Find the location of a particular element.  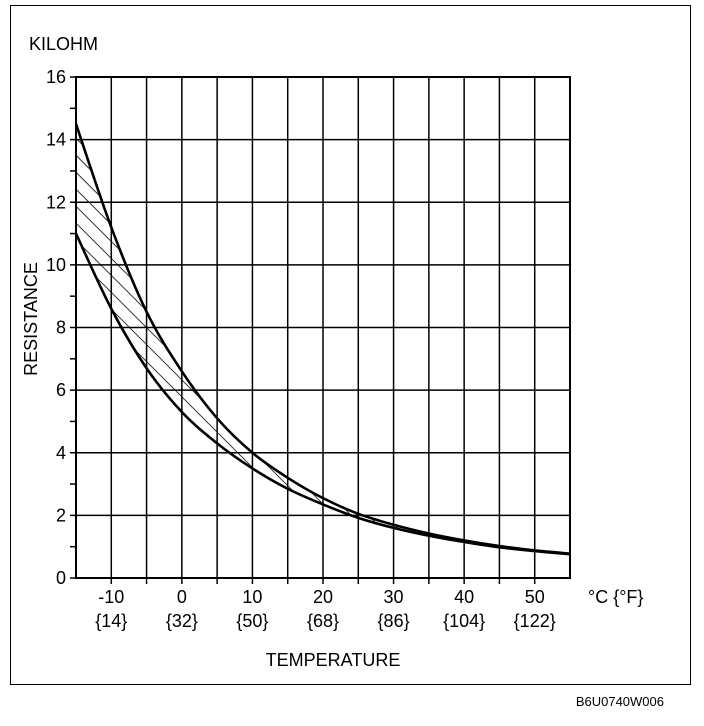

y-tick-label: 6 is located at coordinates (61, 390).